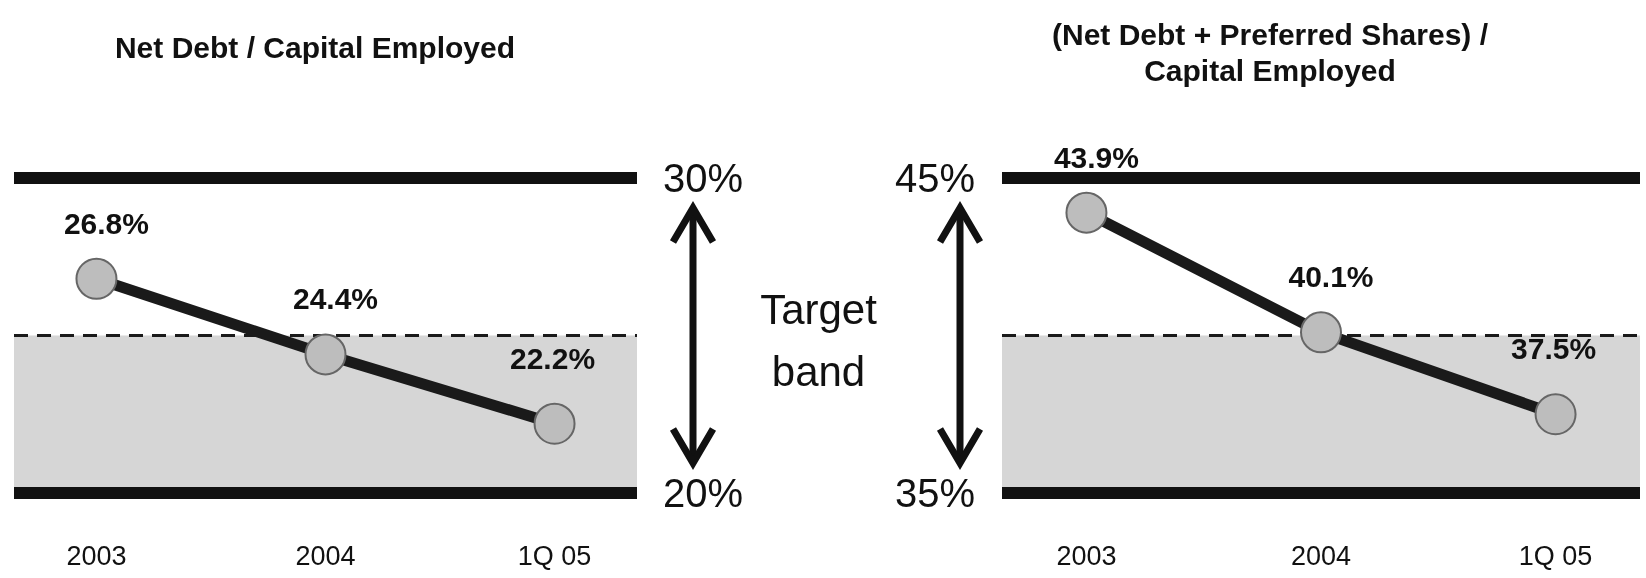  Describe the element at coordinates (1331, 277) in the screenshot. I see `data-label: 40.1%` at that location.